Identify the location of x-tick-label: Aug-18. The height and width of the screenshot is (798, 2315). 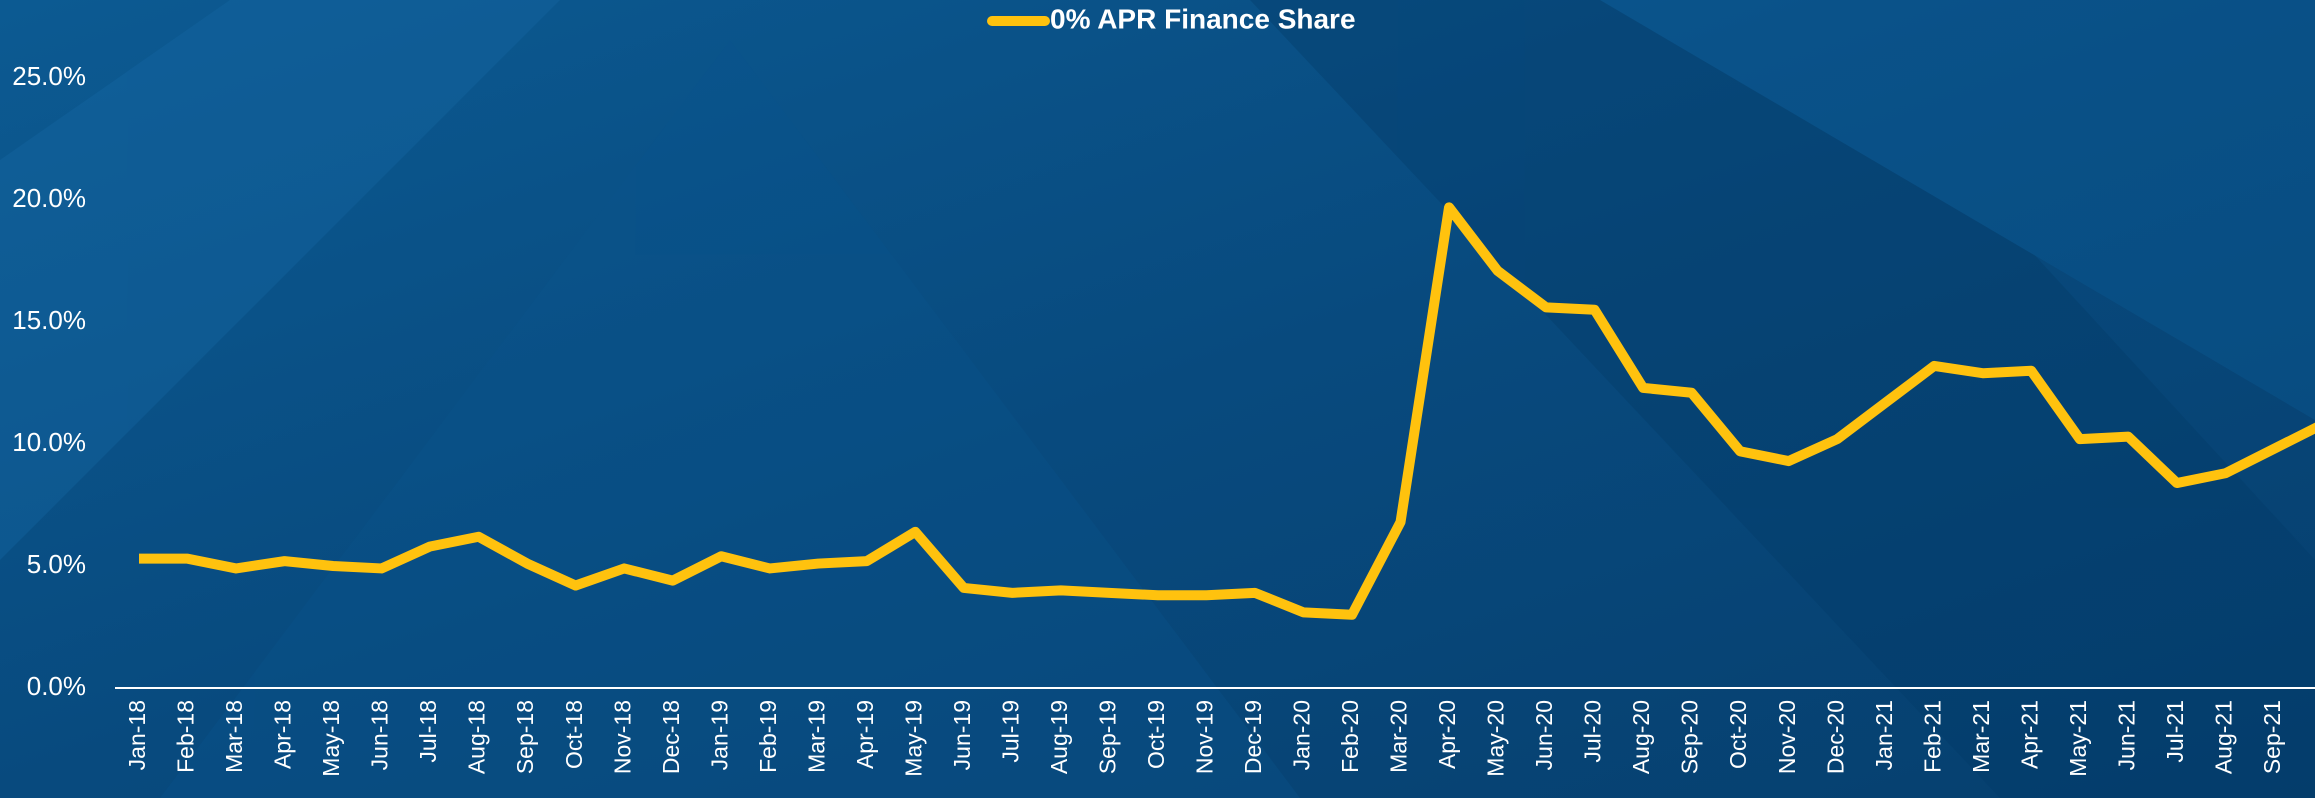
(477, 737).